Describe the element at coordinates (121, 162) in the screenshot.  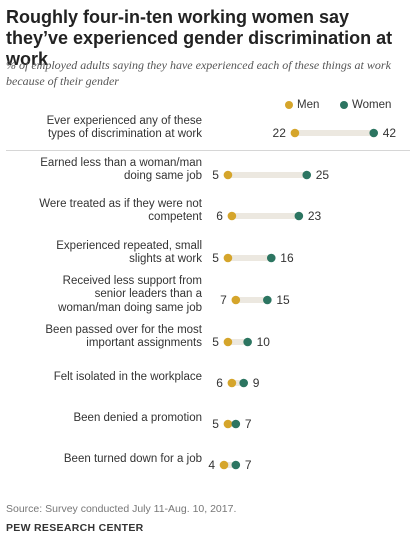
I see `row-label-line: Earned less than a woman/man` at that location.